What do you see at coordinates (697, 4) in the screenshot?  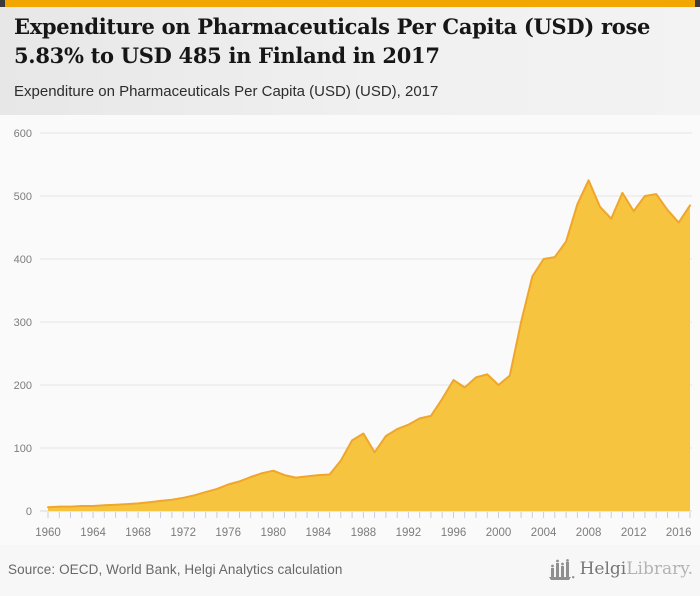 I see `window-corner-right` at bounding box center [697, 4].